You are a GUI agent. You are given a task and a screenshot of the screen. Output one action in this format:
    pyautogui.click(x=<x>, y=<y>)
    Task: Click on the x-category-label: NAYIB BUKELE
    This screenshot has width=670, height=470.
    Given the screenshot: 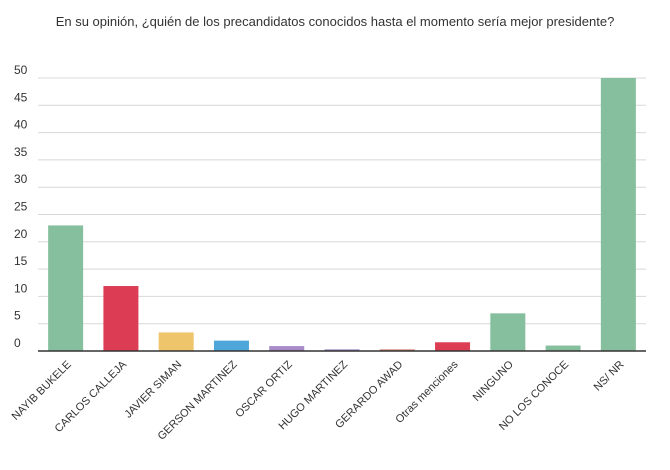 What is the action you would take?
    pyautogui.click(x=42, y=391)
    